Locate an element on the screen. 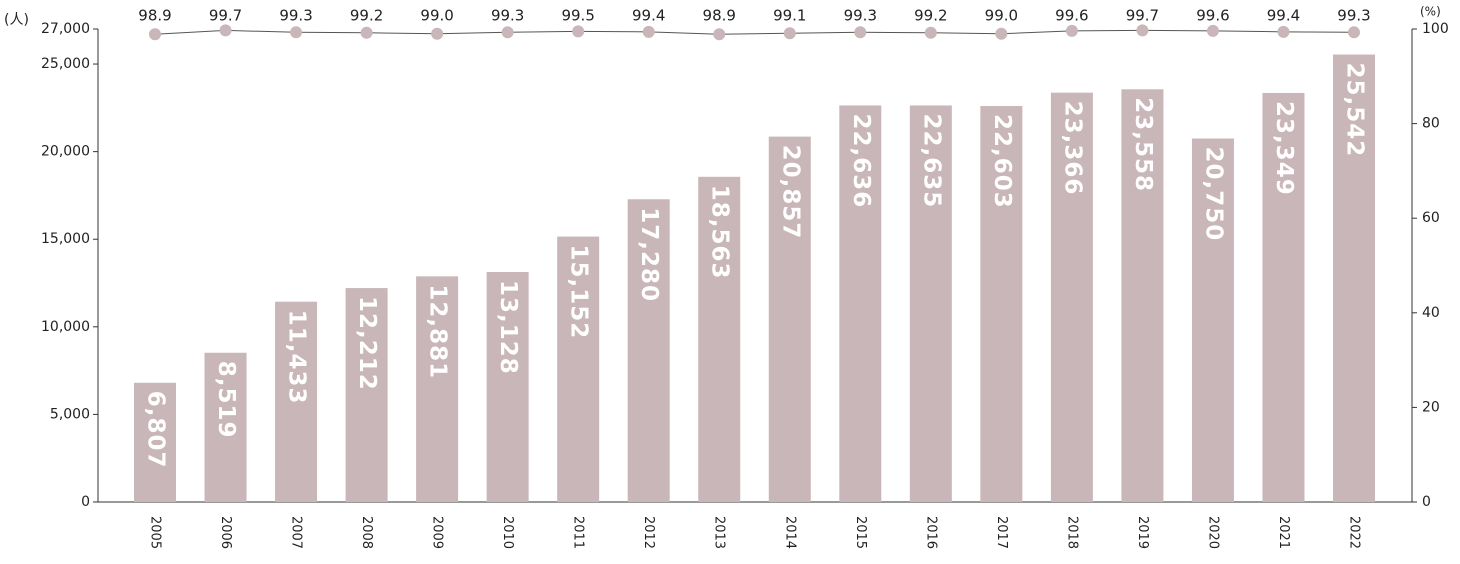  line-label: 99.5 is located at coordinates (577, 16).